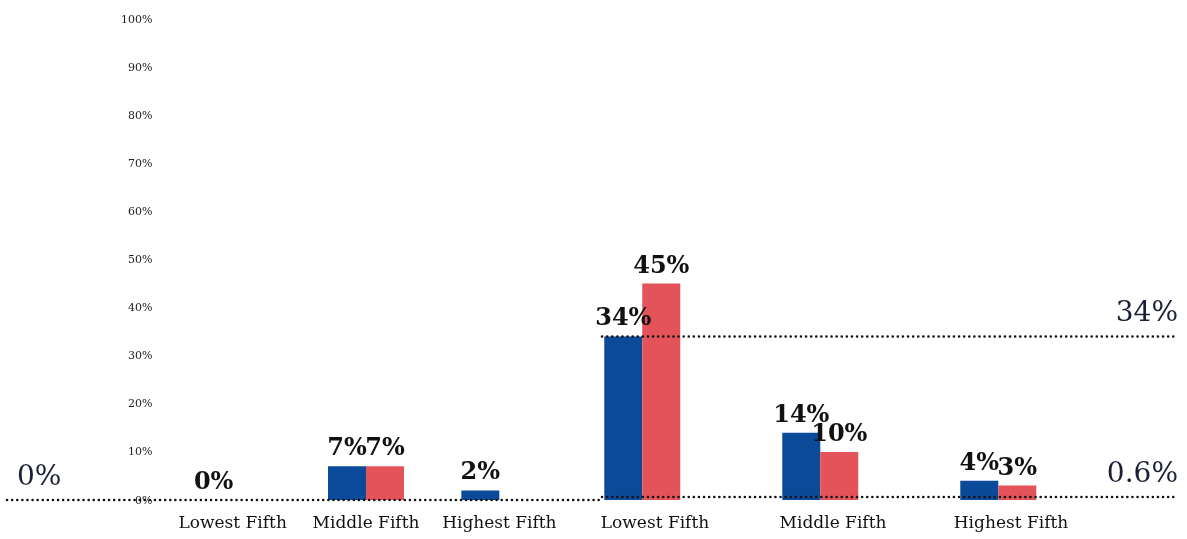 The height and width of the screenshot is (539, 1187). I want to click on data-label: 0%, so click(213, 480).